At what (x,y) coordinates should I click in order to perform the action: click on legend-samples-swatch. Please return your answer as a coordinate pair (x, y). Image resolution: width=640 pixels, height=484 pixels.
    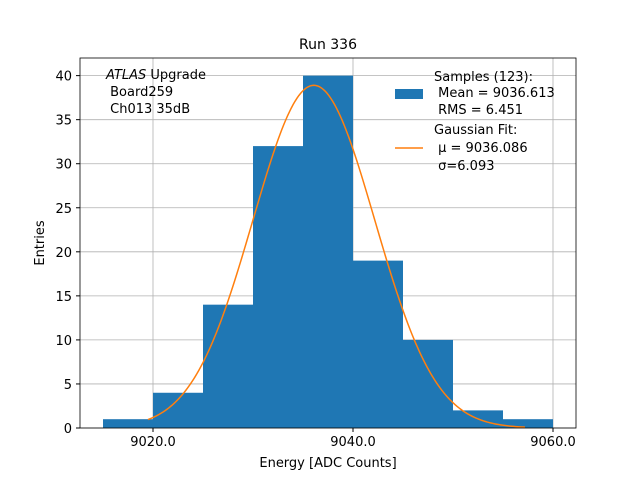
    Looking at the image, I should click on (409, 94).